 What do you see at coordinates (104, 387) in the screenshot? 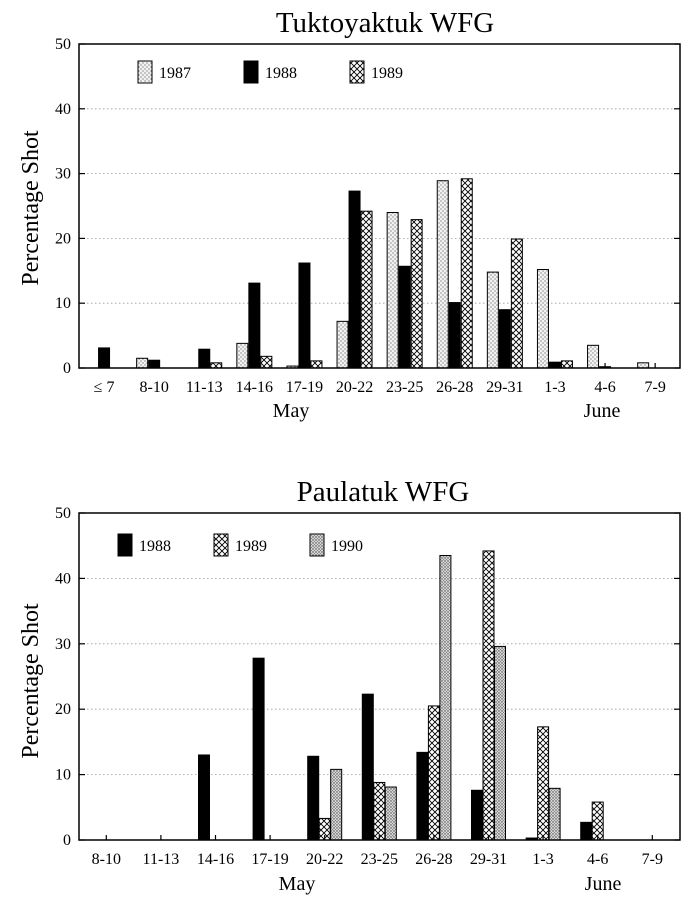
I see `x-tick-label: ≤ 7` at bounding box center [104, 387].